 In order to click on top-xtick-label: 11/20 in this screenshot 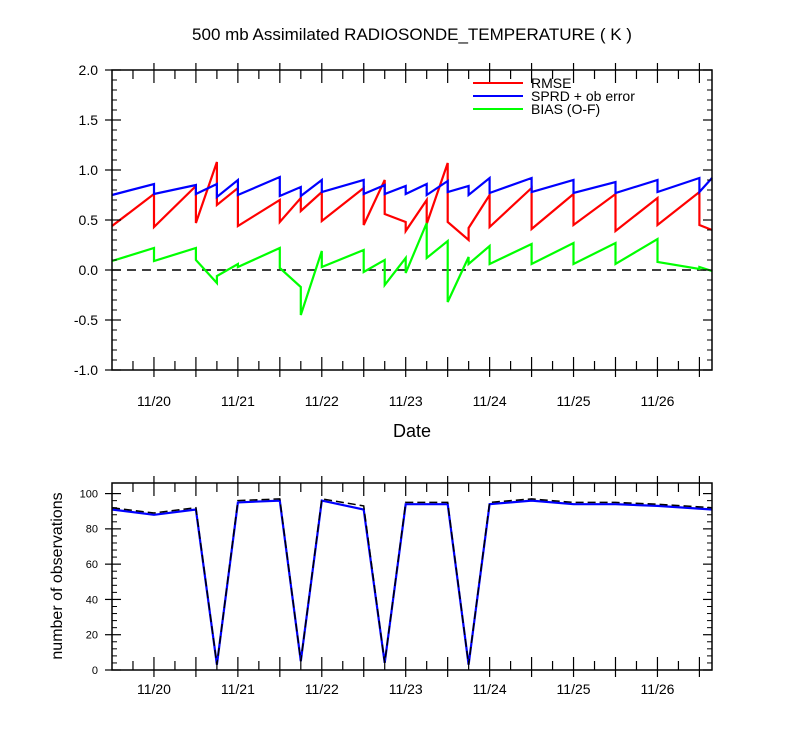, I will do `click(154, 401)`.